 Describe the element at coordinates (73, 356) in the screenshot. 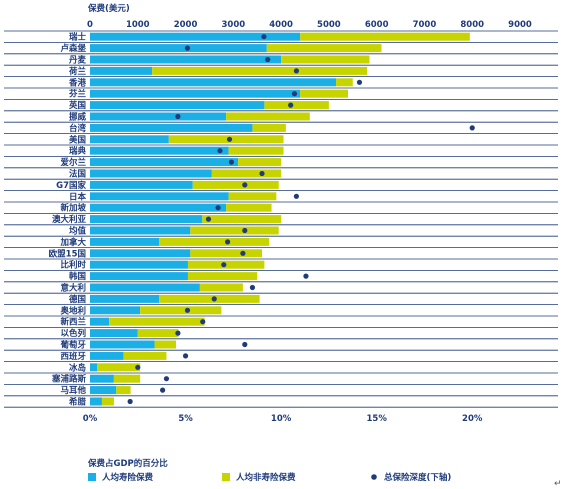

I see `country-label: 西班牙` at that location.